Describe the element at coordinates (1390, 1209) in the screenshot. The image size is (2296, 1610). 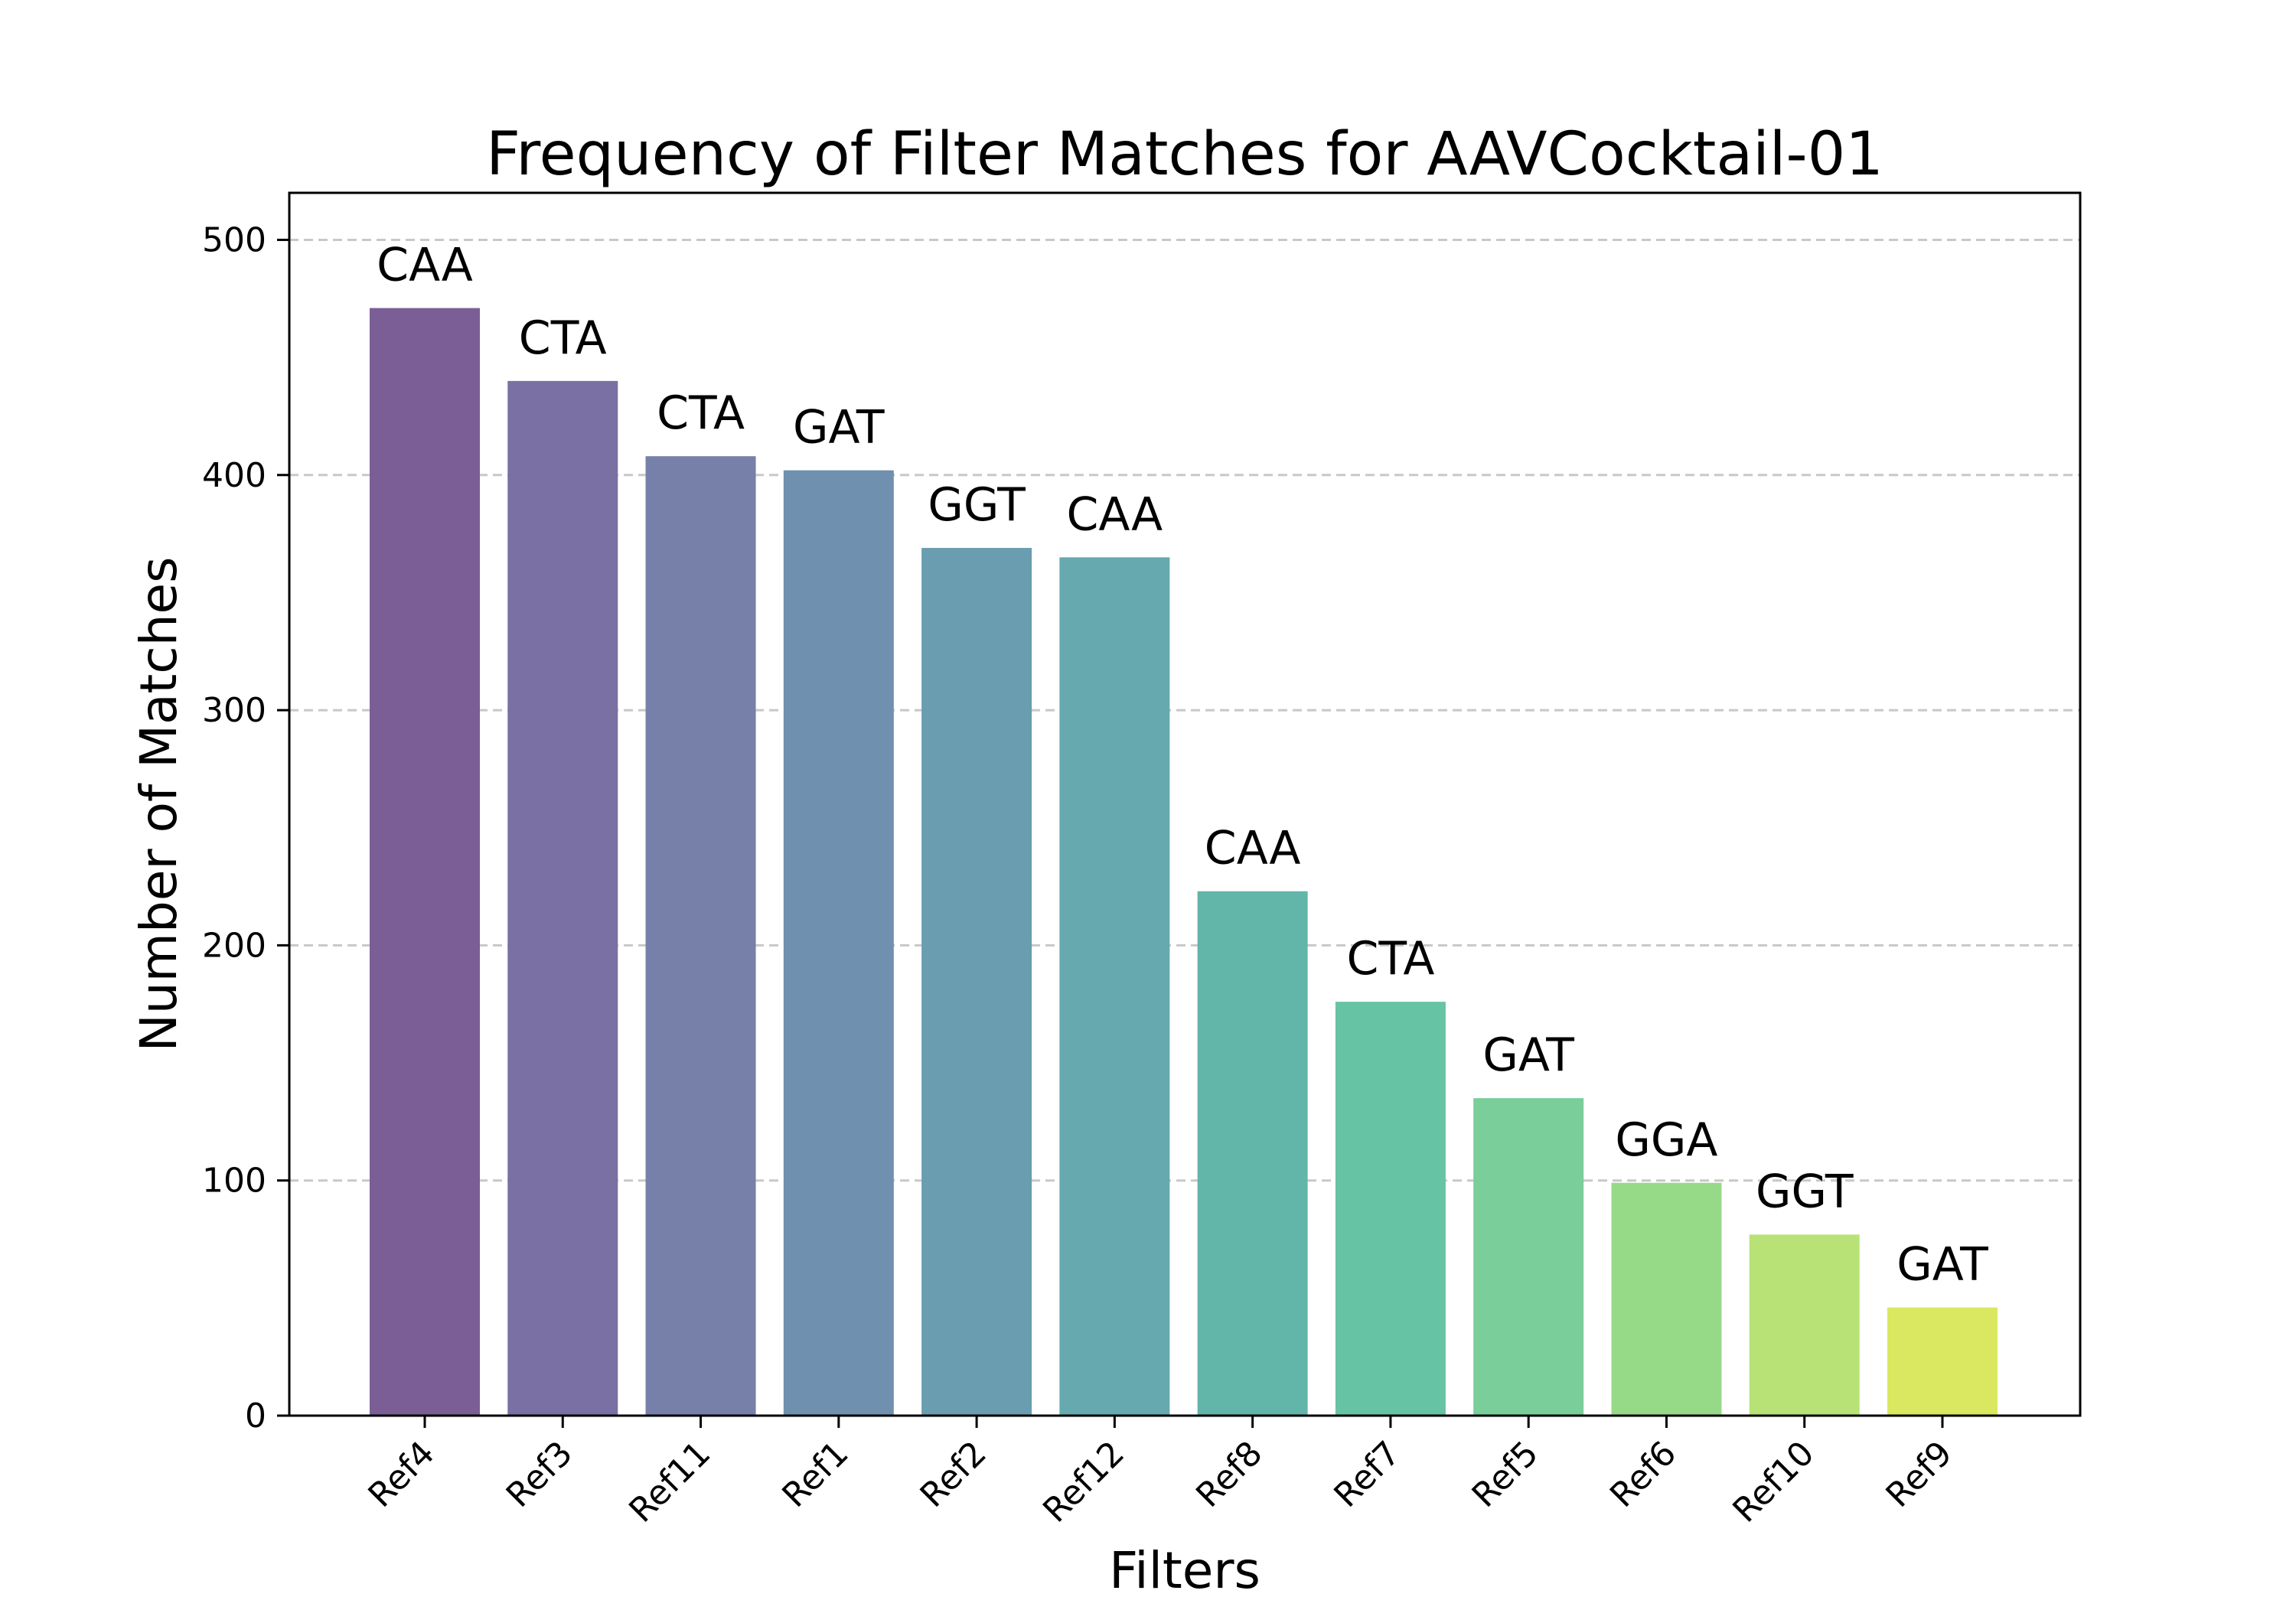
I see `bar-ref7` at that location.